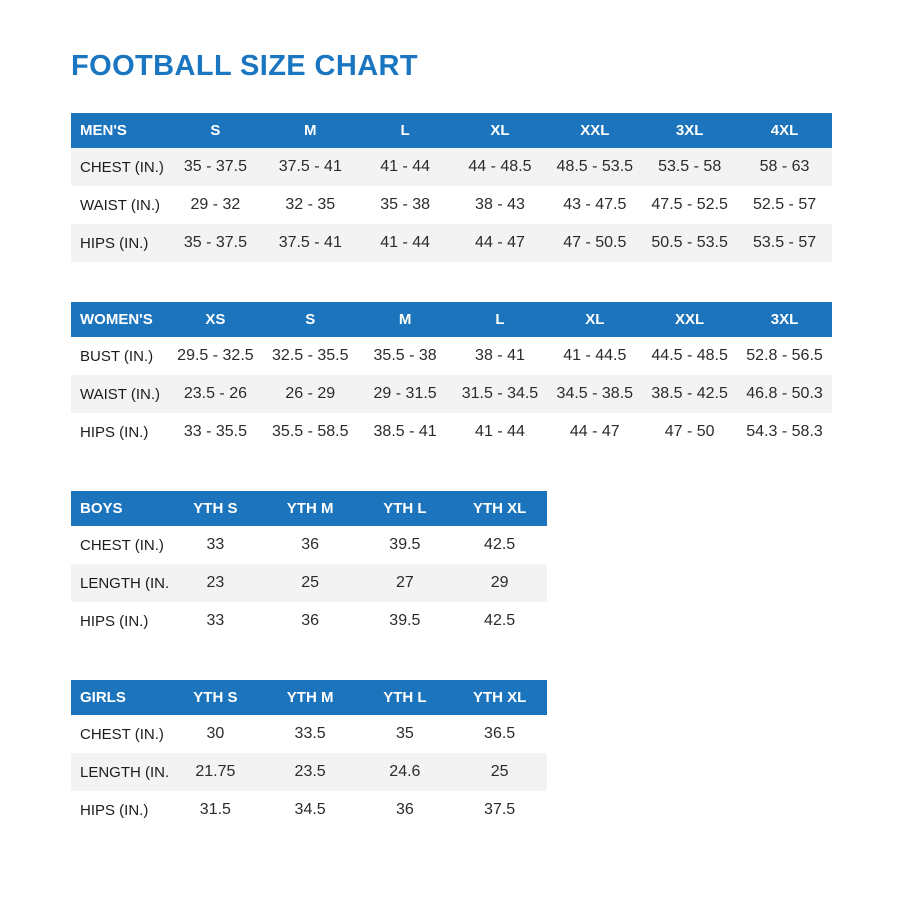 This screenshot has height=900, width=900. What do you see at coordinates (690, 130) in the screenshot?
I see `size-column-header: 3XL` at bounding box center [690, 130].